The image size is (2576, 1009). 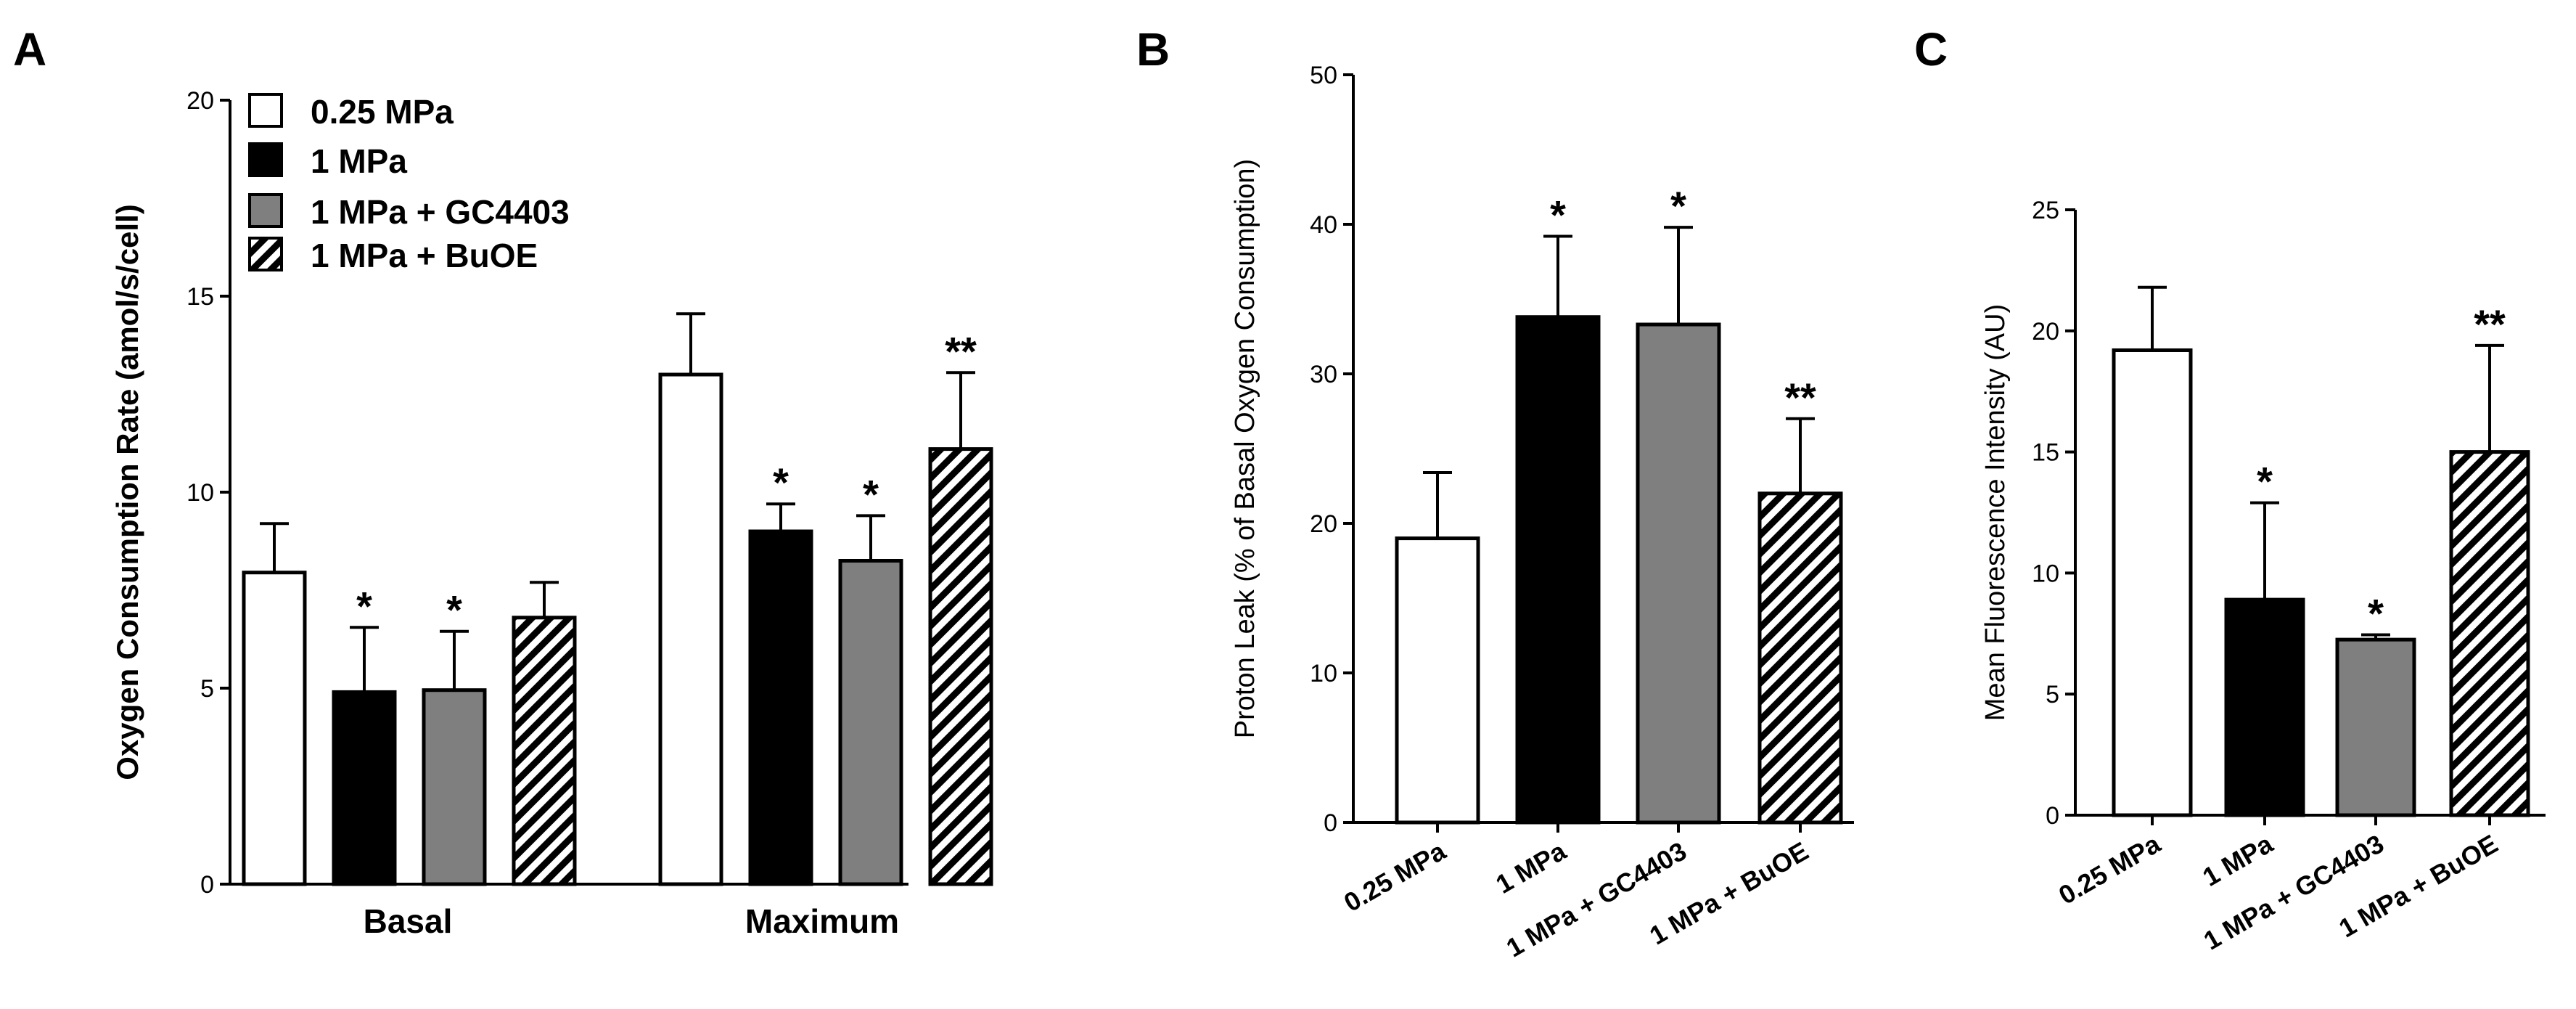 I want to click on panel-a-letter: A, so click(x=29, y=49).